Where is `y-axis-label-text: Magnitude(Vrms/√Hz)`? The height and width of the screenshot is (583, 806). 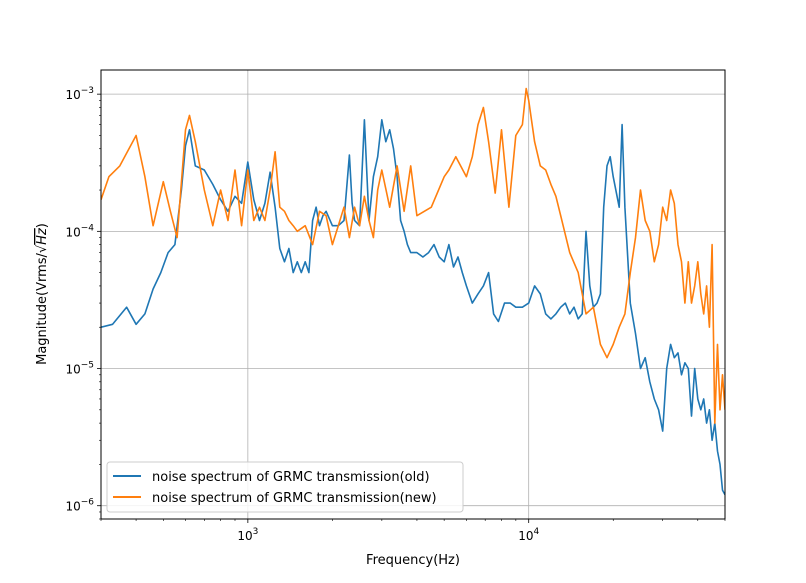
y-axis-label-text: Magnitude(Vrms/√Hz) is located at coordinates (42, 294).